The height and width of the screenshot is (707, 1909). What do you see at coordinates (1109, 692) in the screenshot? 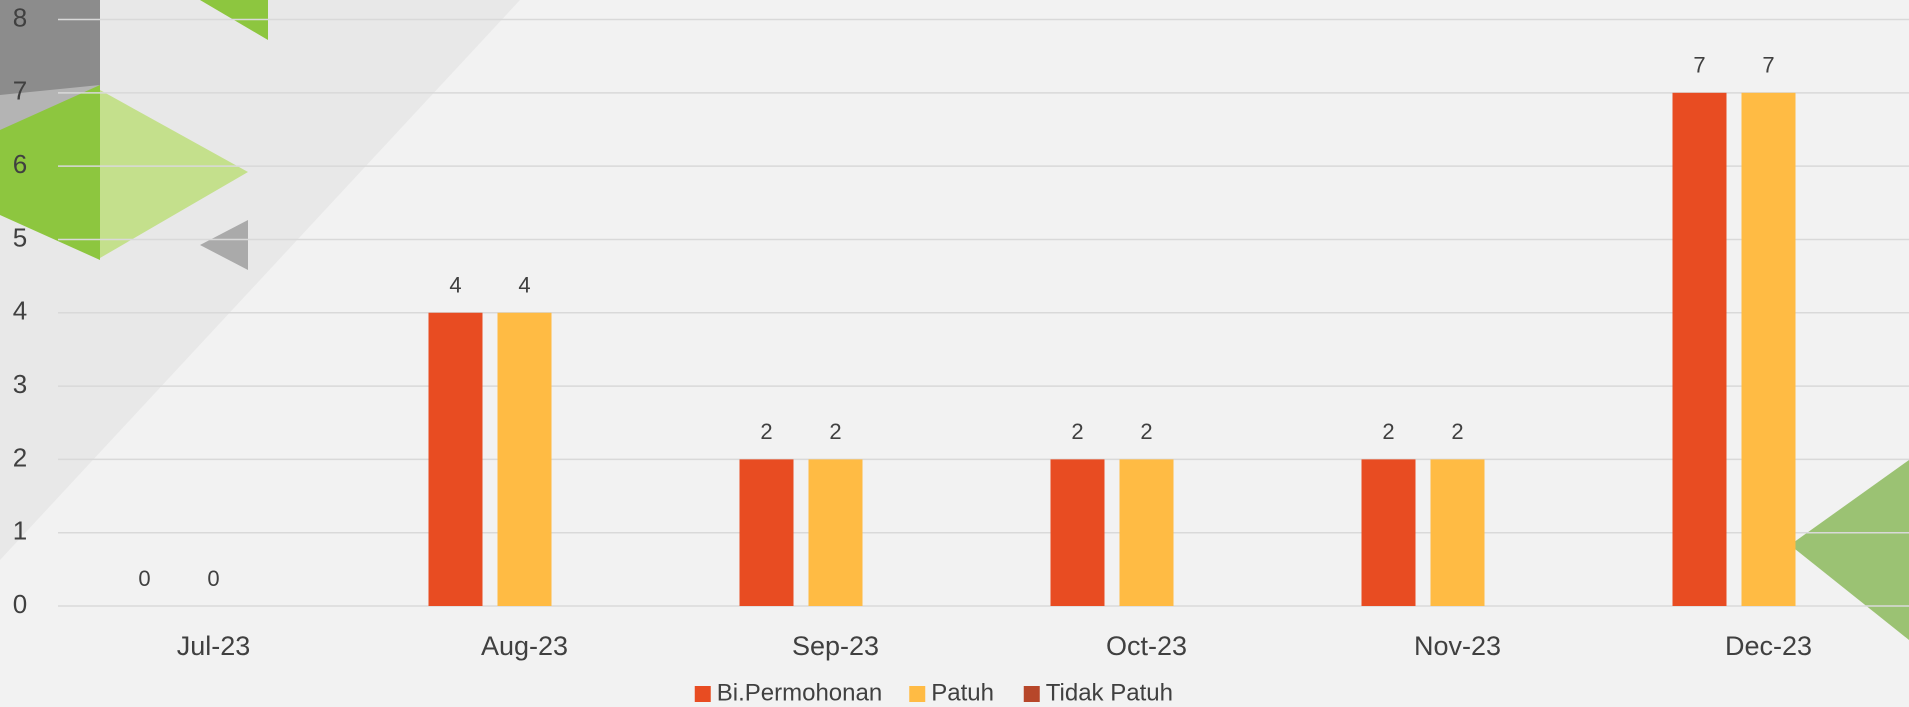
I see `legend-label: Tidak Patuh` at bounding box center [1109, 692].